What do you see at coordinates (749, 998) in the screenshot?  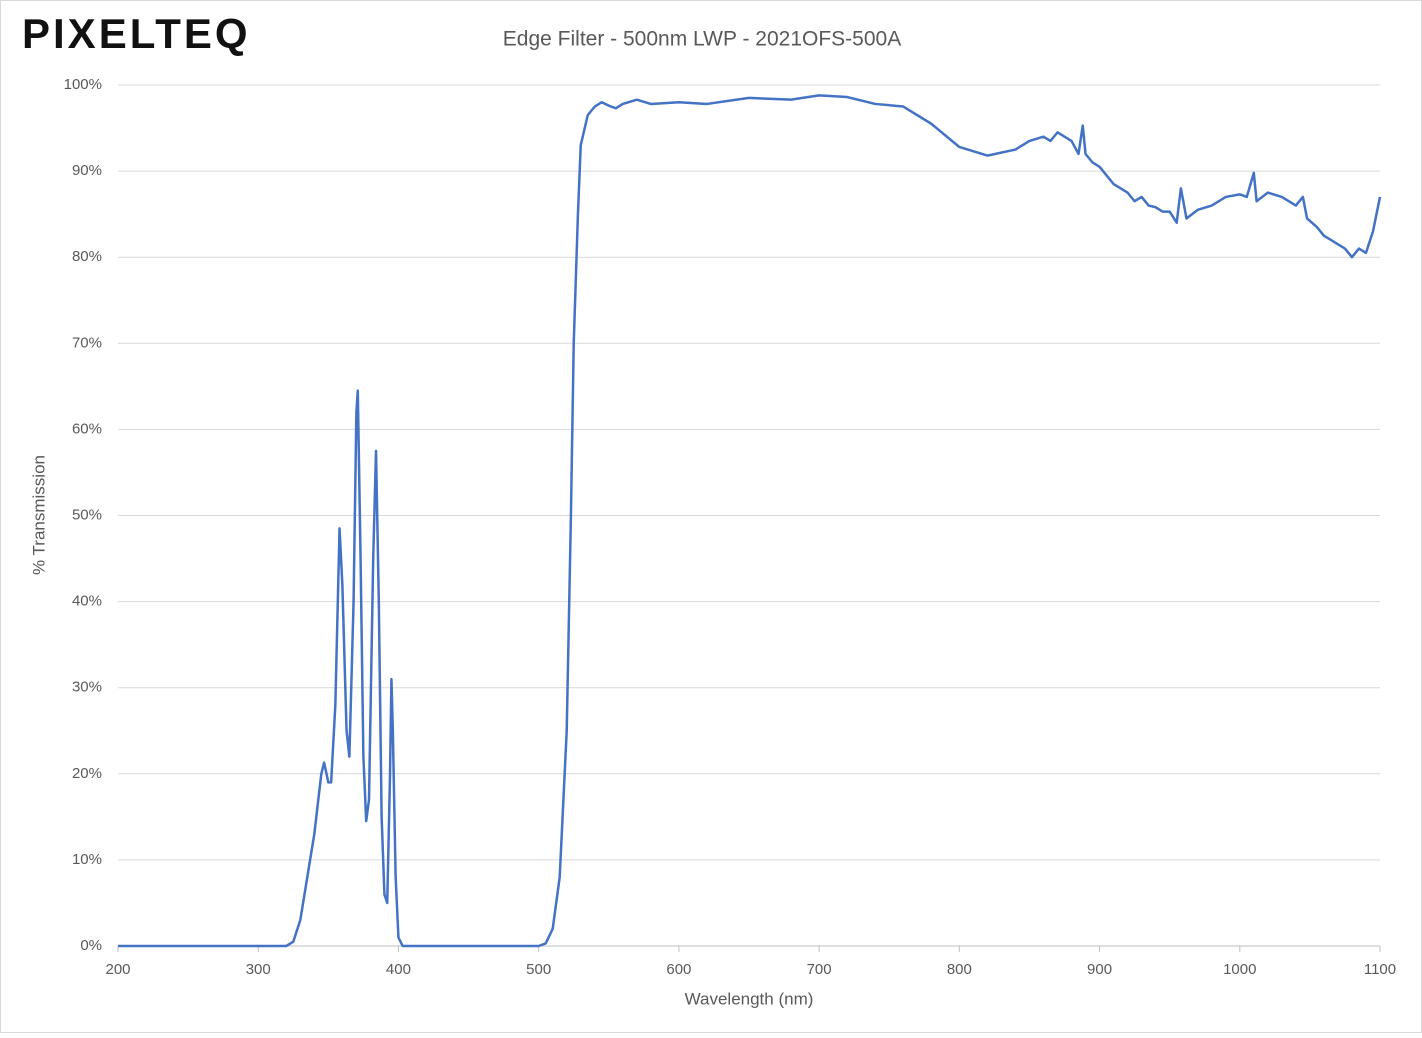 I see `x-axis-label: Wavelength (nm)` at bounding box center [749, 998].